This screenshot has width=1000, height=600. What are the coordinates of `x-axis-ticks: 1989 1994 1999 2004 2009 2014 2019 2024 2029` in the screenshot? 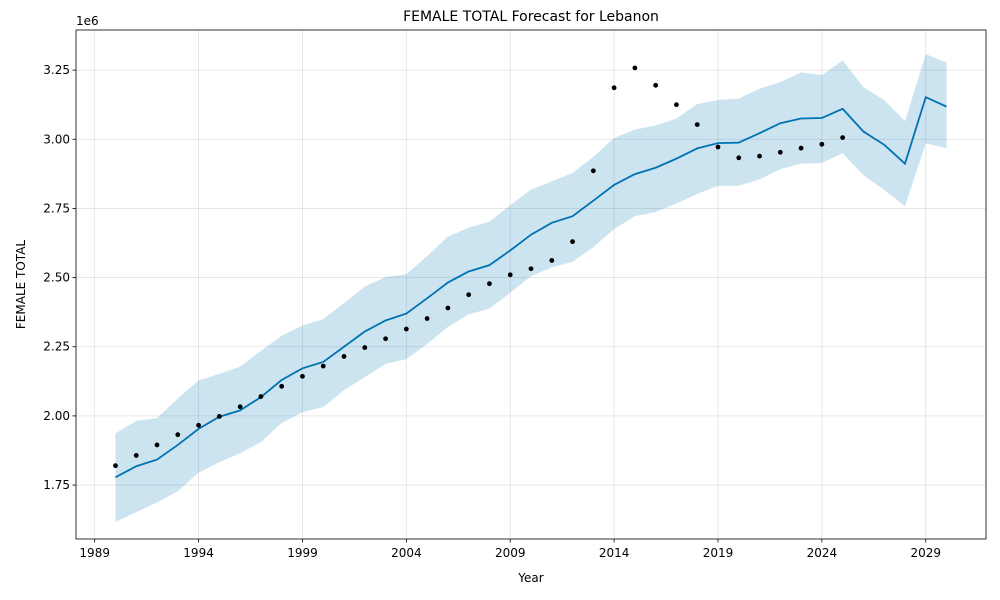 It's located at (510, 549).